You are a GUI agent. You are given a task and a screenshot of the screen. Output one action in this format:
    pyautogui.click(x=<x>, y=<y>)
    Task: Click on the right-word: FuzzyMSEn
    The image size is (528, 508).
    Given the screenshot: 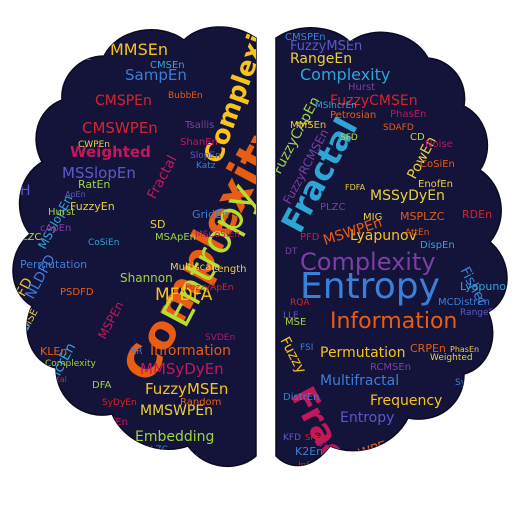 What is the action you would take?
    pyautogui.click(x=326, y=46)
    